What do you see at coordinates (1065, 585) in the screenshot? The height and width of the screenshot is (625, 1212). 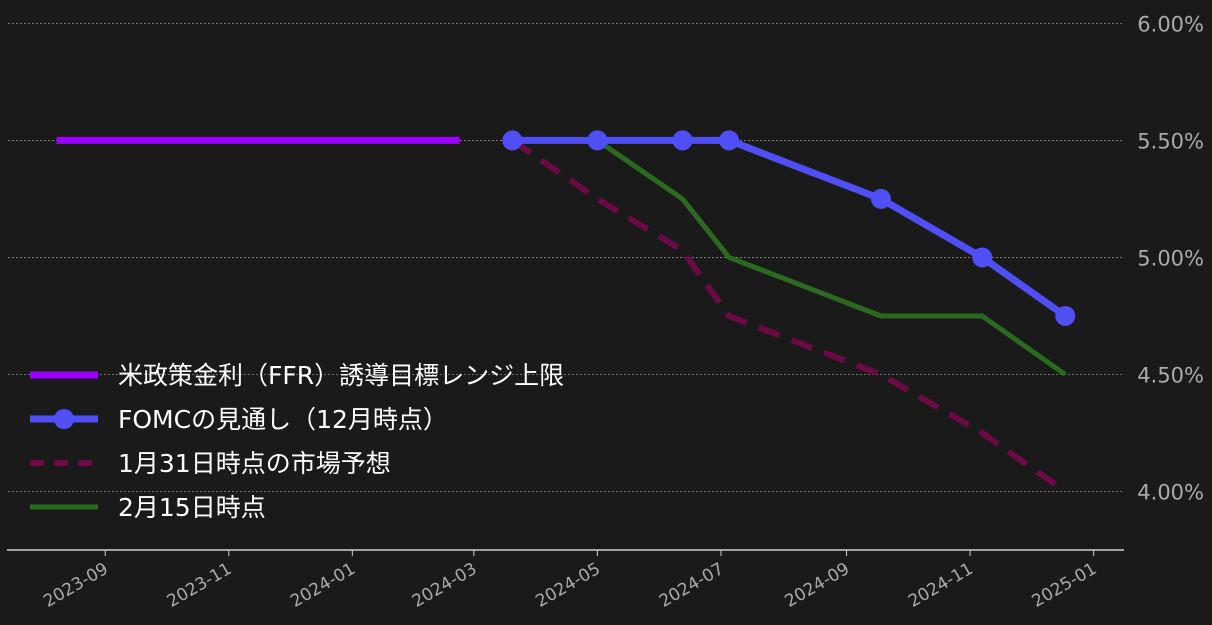 I see `x-tick-label: 2025-01` at bounding box center [1065, 585].